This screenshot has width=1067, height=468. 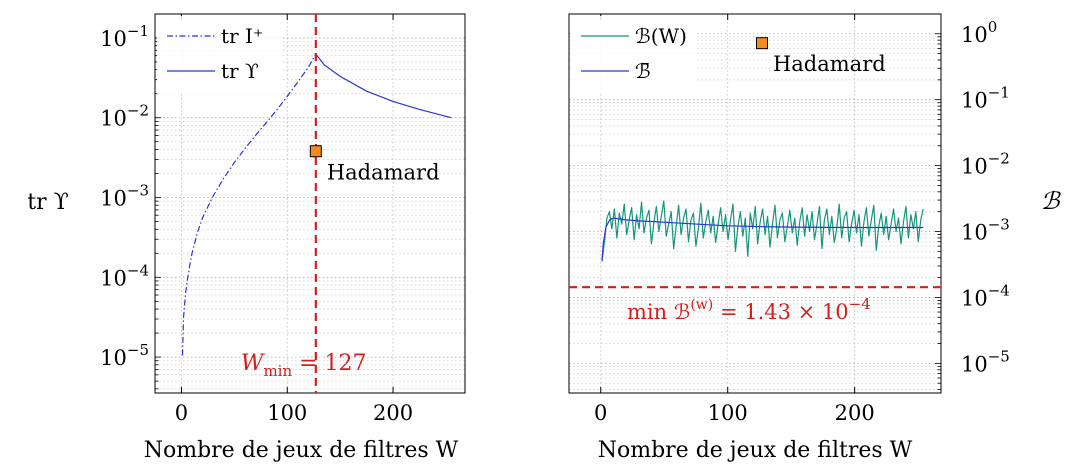 I want to click on legend-label-1: ℬ̄, so click(x=643, y=71).